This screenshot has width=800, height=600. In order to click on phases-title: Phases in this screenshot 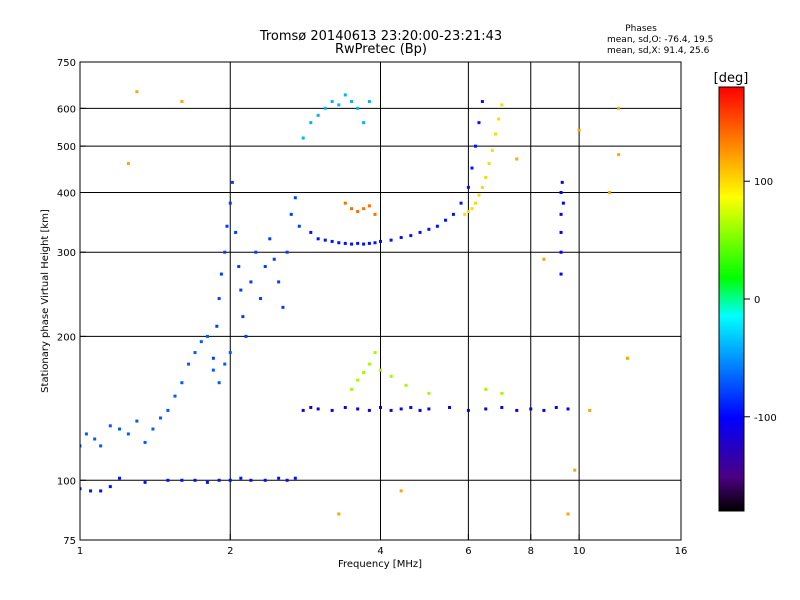, I will do `click(641, 29)`.